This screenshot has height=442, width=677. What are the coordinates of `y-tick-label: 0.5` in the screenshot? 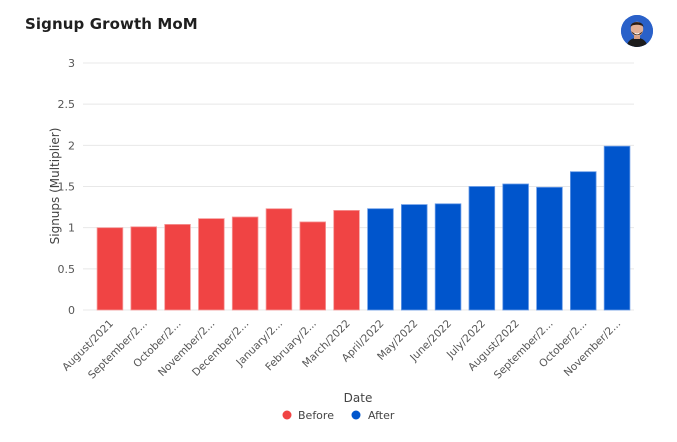 It's located at (67, 269).